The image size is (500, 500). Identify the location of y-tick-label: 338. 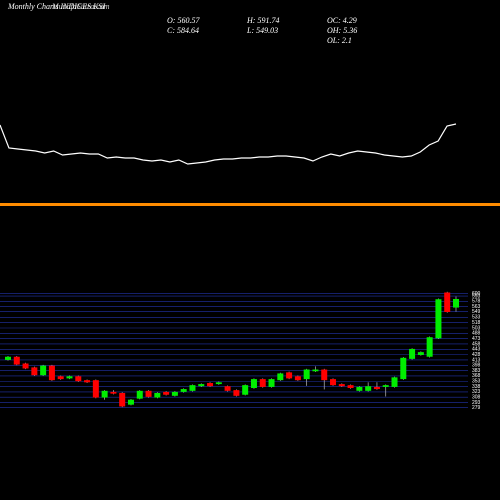
(476, 387).